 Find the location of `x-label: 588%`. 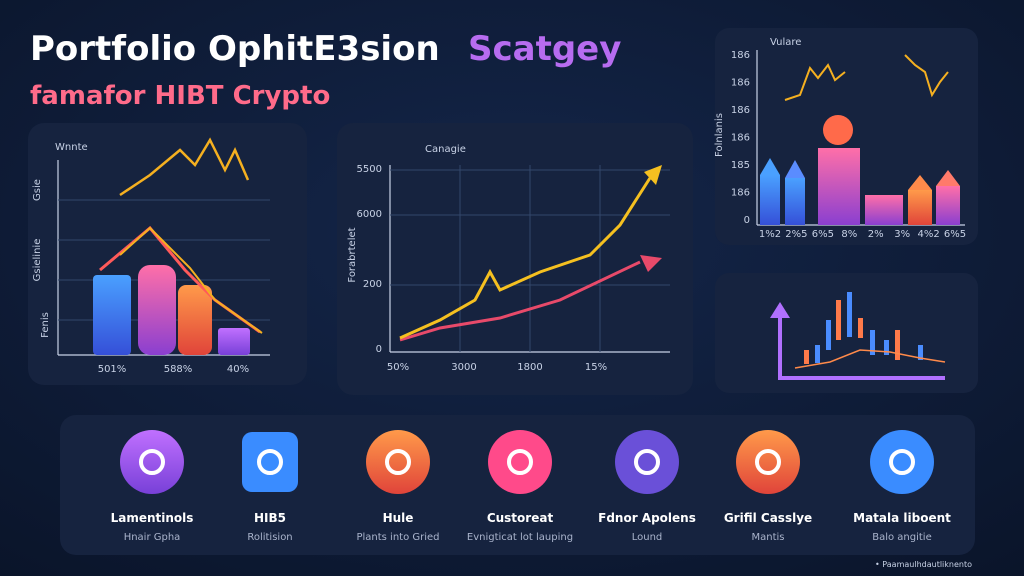

x-label: 588% is located at coordinates (178, 369).